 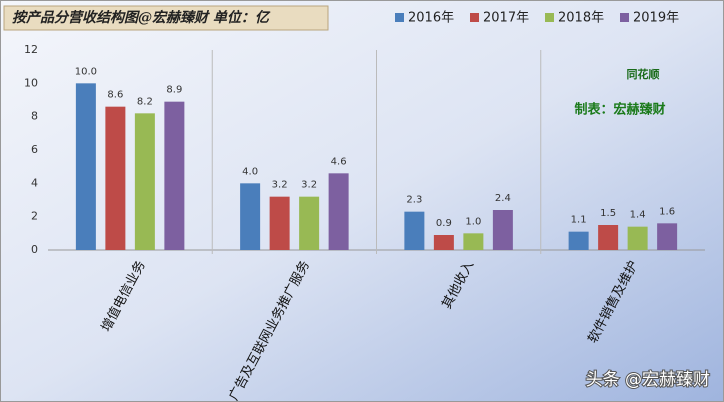 What do you see at coordinates (145, 101) in the screenshot?
I see `value-label: 8.2` at bounding box center [145, 101].